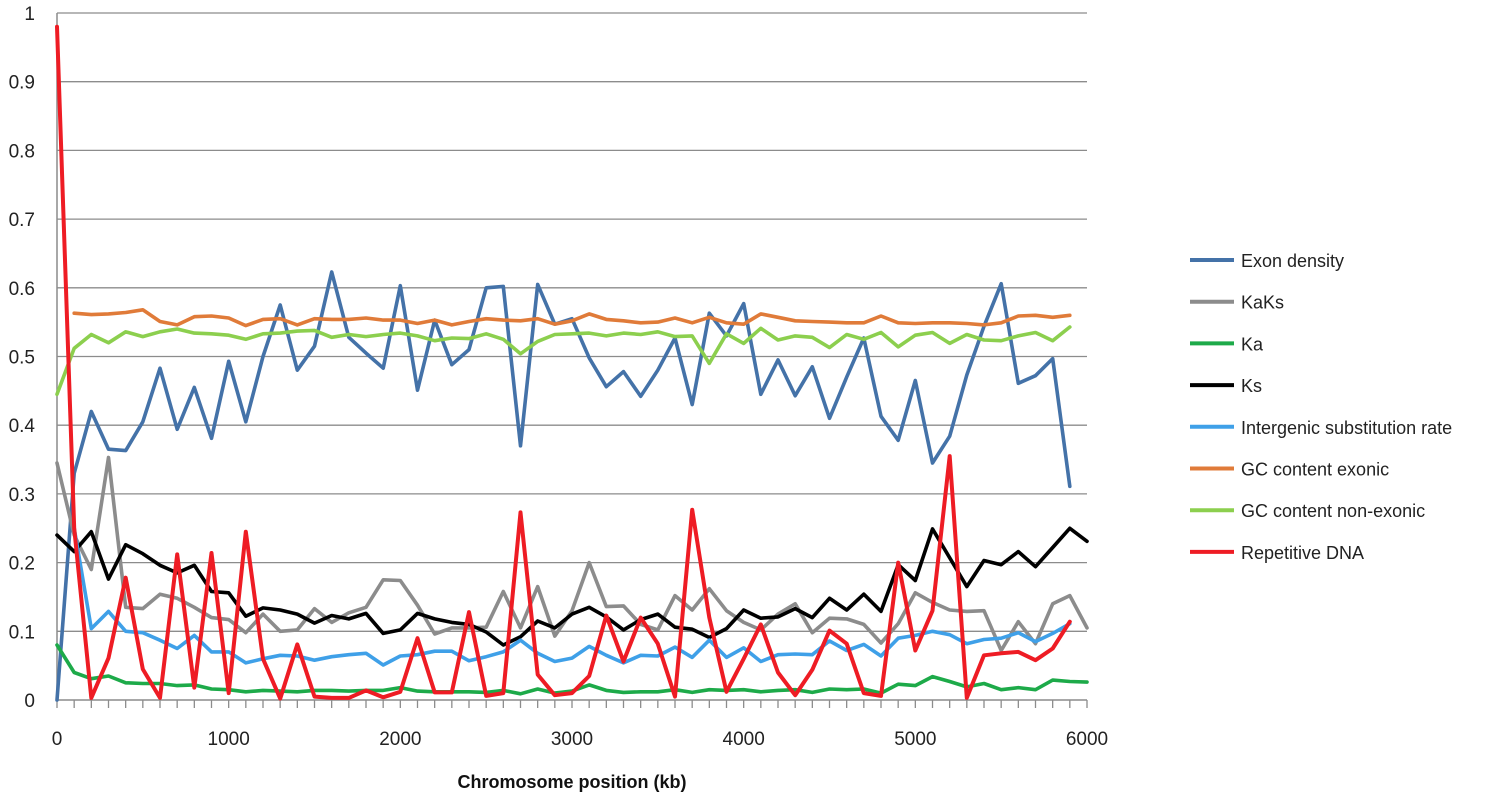  I want to click on series-line-gc-content-exonic, so click(572, 318).